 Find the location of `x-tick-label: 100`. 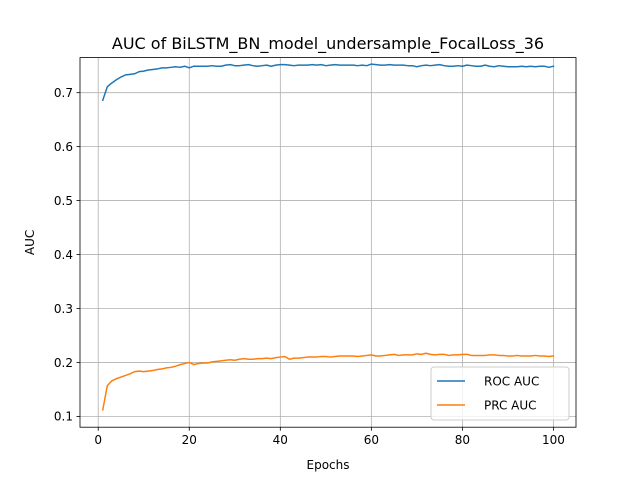

x-tick-label: 100 is located at coordinates (553, 440).